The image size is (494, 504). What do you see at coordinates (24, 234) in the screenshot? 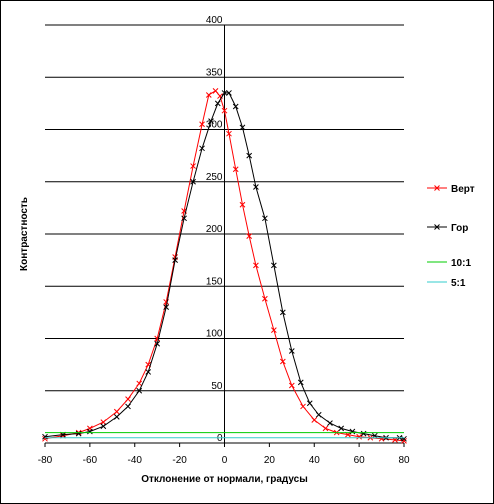
I see `y-axis-title: Контрастность` at bounding box center [24, 234].